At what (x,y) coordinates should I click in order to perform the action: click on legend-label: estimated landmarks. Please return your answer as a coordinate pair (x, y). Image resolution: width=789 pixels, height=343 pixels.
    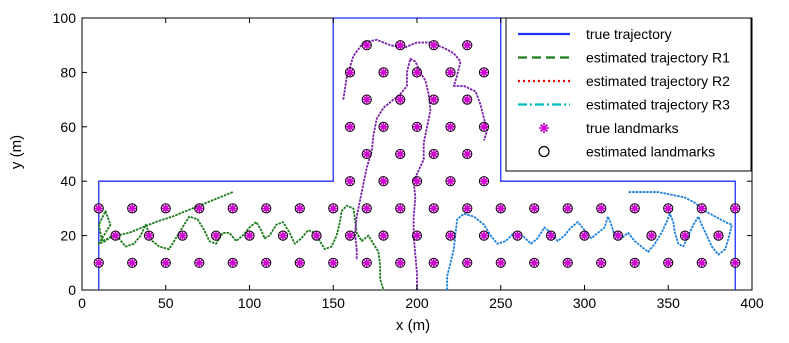
    Looking at the image, I should click on (650, 152).